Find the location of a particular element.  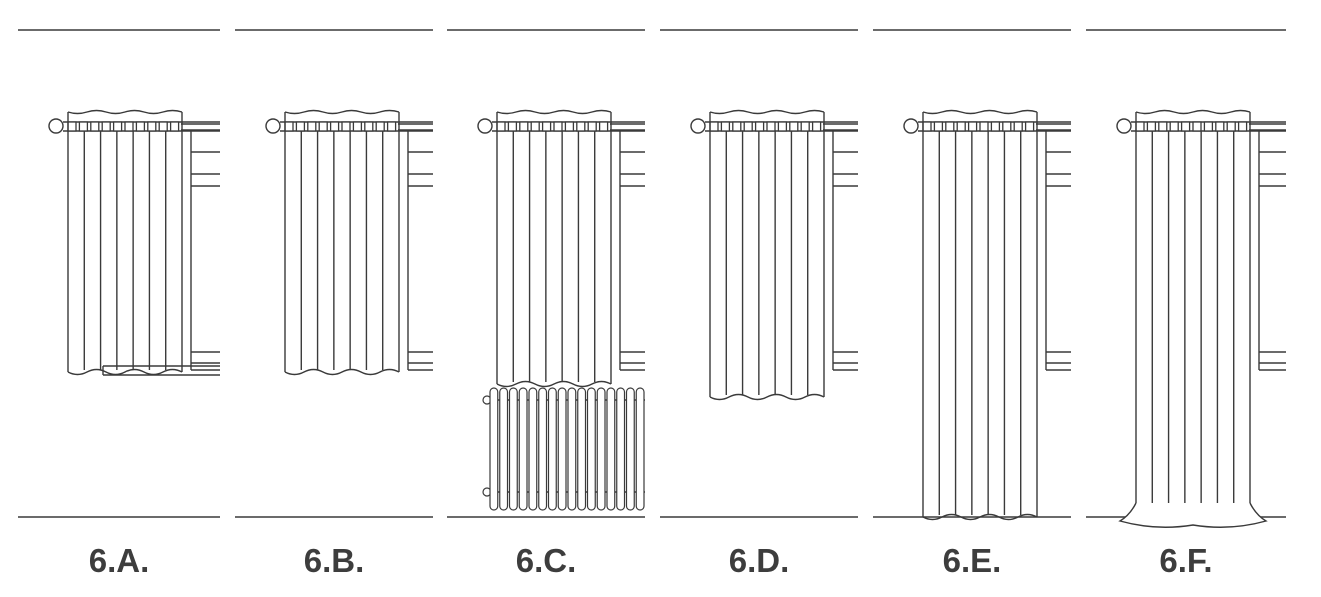

curtain-rod is located at coordinates (349, 126).